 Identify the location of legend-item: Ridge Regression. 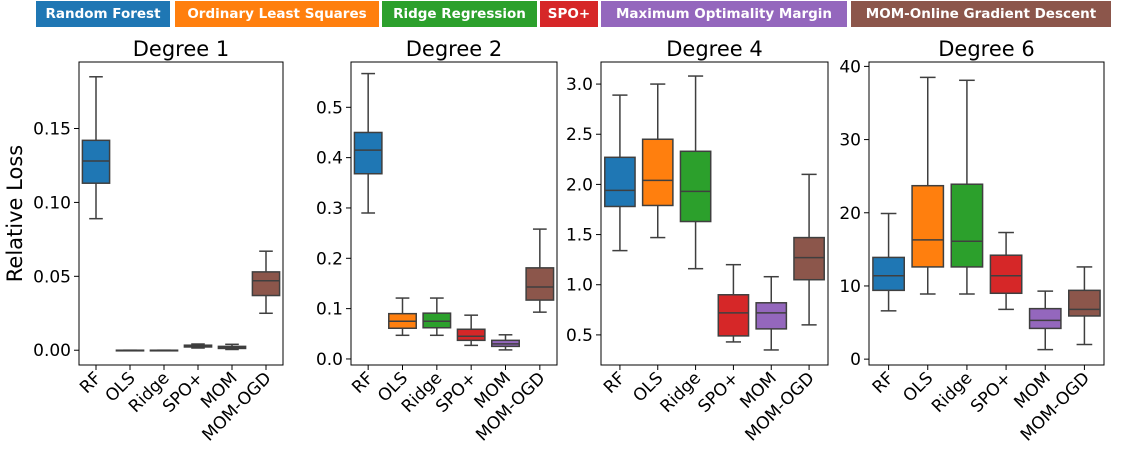
(459, 14).